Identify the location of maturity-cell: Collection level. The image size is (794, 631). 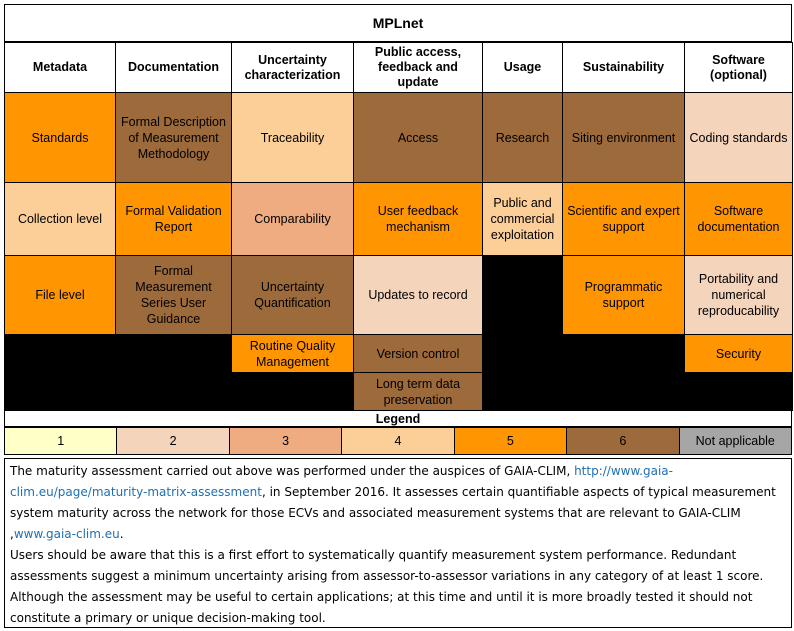
(60, 219).